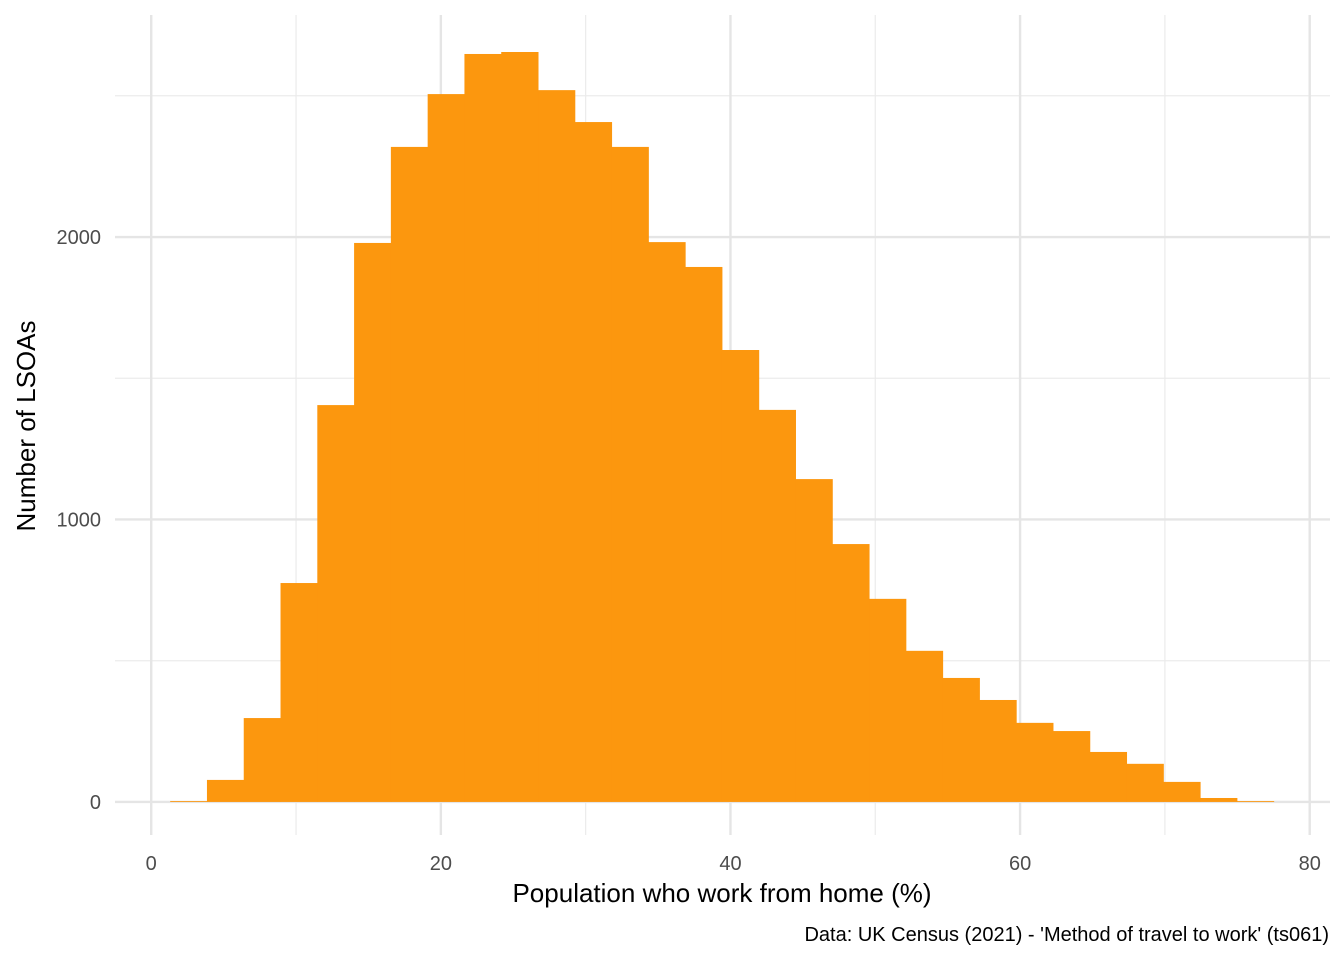 The image size is (1344, 965). I want to click on y-tick-label: 0, so click(95, 803).